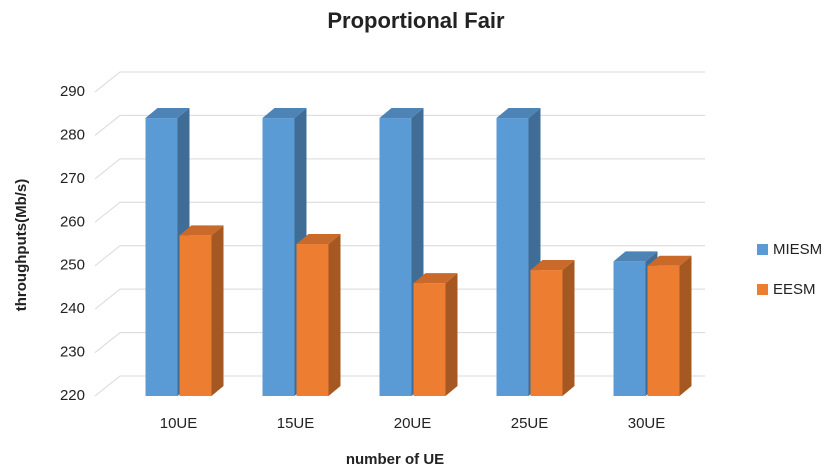 The image size is (832, 472). Describe the element at coordinates (72, 395) in the screenshot. I see `y-tick-label: 220` at that location.